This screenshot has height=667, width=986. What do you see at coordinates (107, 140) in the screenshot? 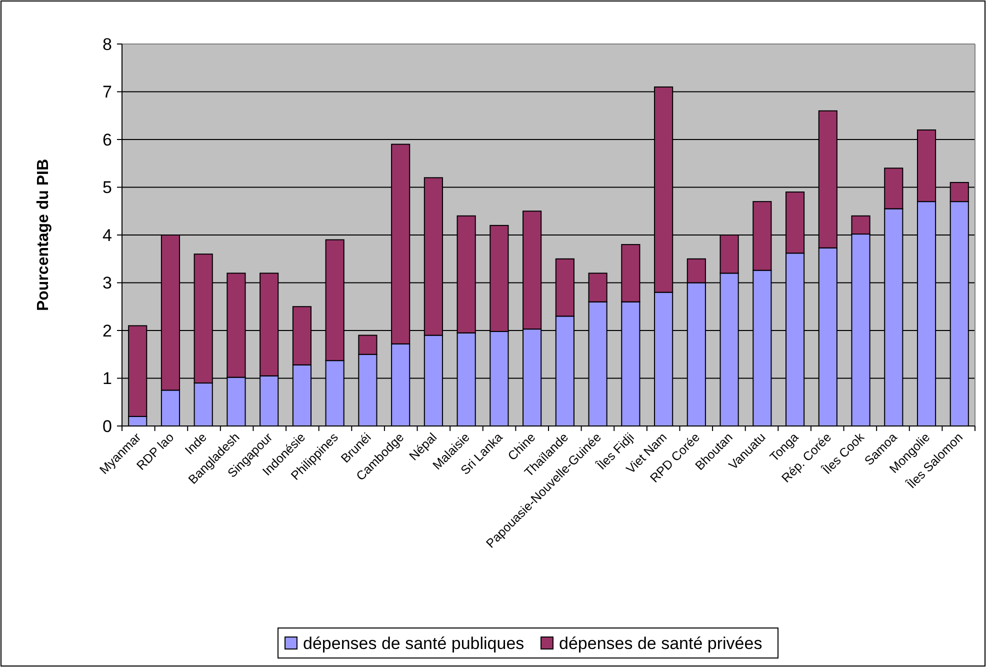
I see `y-tick-label: 6` at bounding box center [107, 140].